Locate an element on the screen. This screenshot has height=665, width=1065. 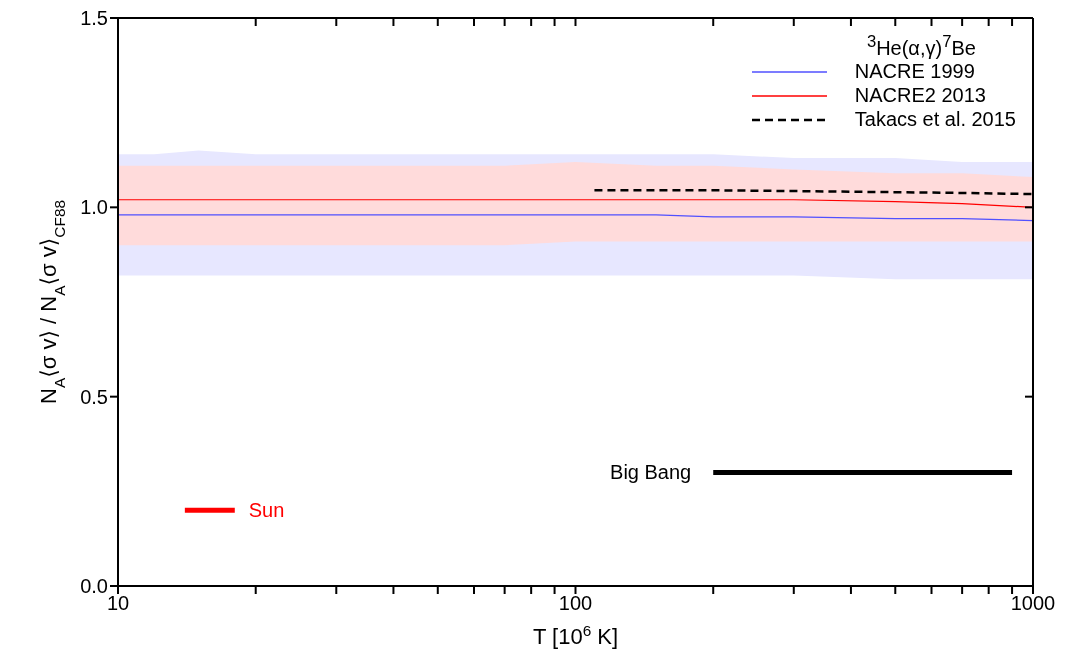
x-tick-label: 100 is located at coordinates (575, 603).